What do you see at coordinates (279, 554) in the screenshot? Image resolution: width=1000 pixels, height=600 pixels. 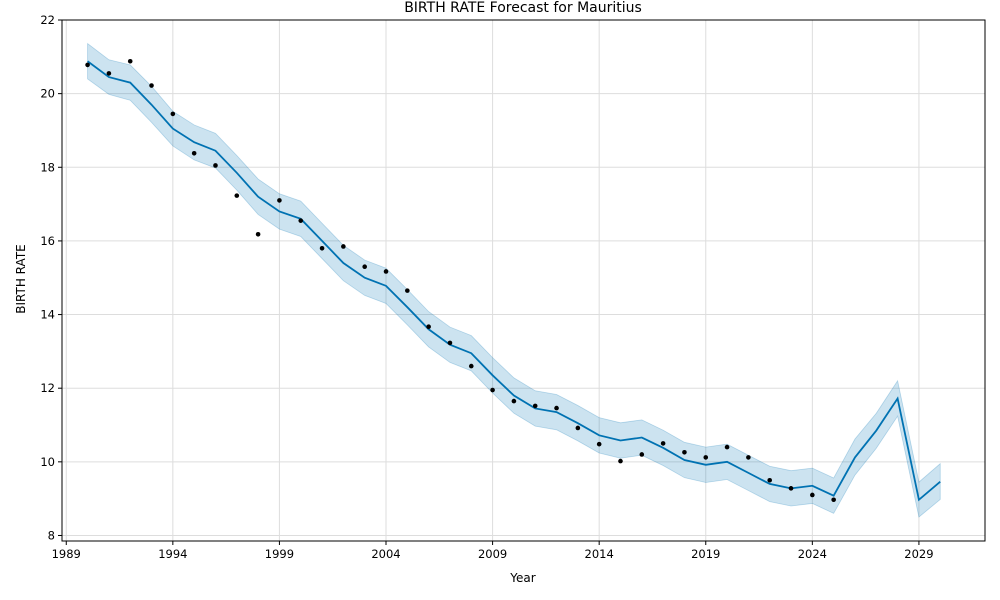 I see `x-tick-label: 1999` at bounding box center [279, 554].